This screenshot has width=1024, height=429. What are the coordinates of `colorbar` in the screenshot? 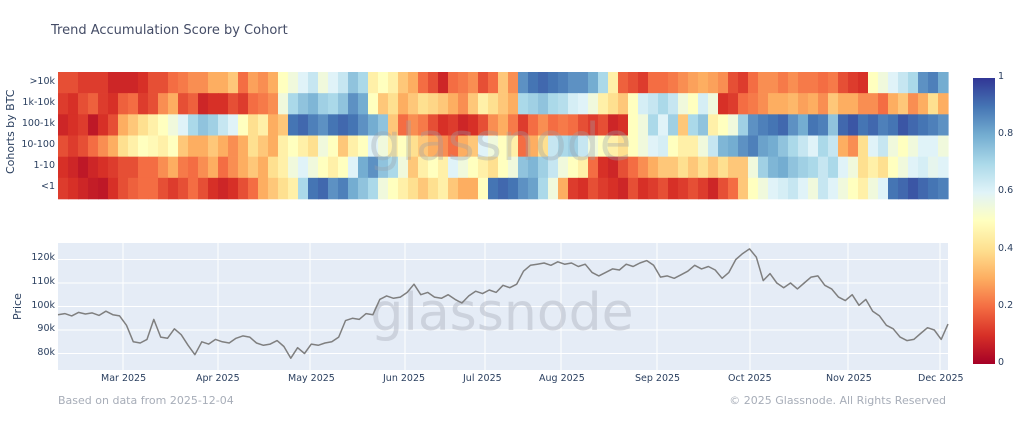 It's located at (984, 221).